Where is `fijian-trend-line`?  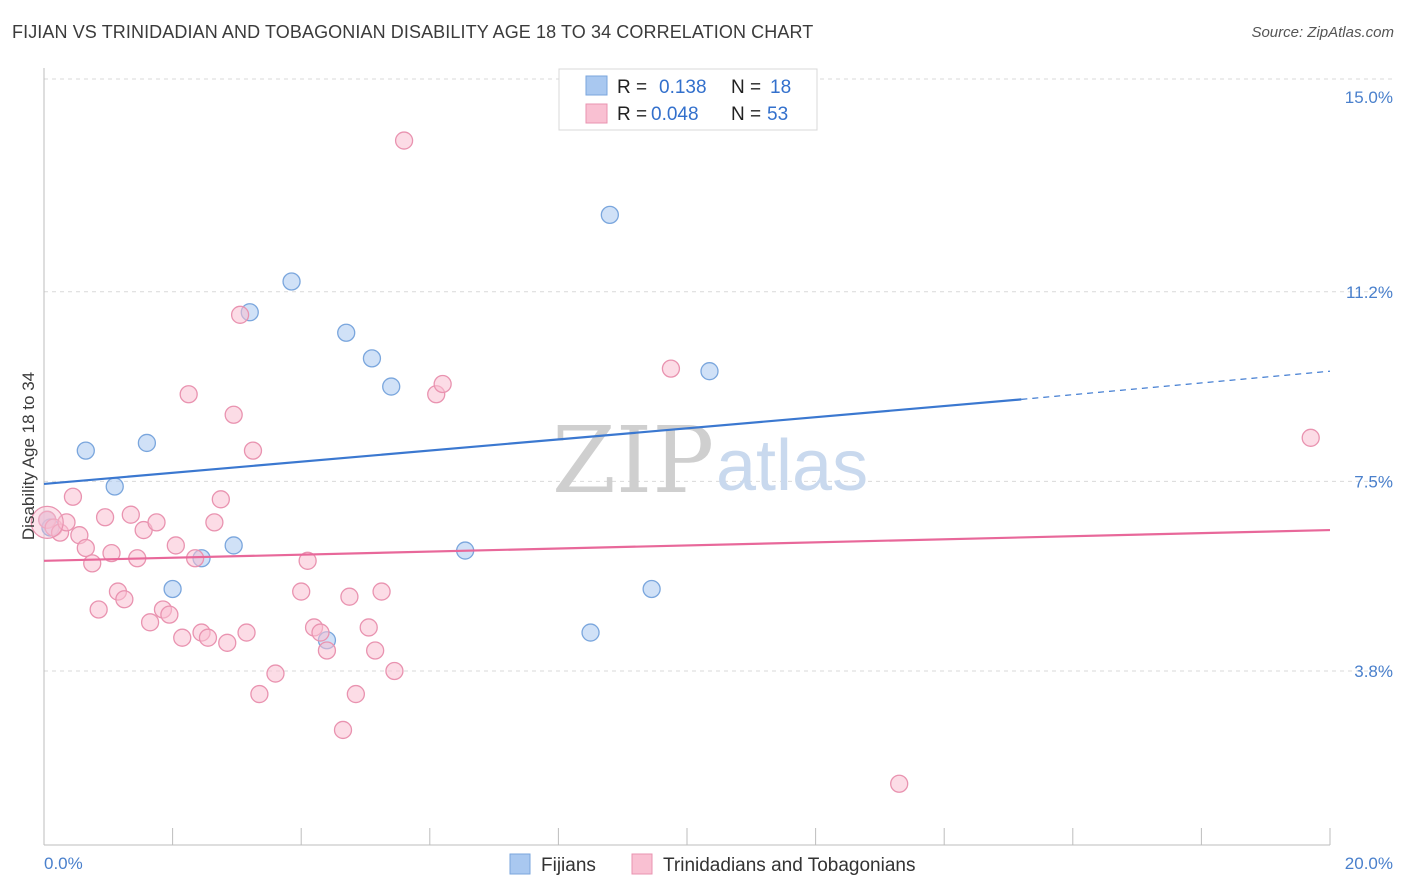 fijian-trend-line is located at coordinates (532, 442).